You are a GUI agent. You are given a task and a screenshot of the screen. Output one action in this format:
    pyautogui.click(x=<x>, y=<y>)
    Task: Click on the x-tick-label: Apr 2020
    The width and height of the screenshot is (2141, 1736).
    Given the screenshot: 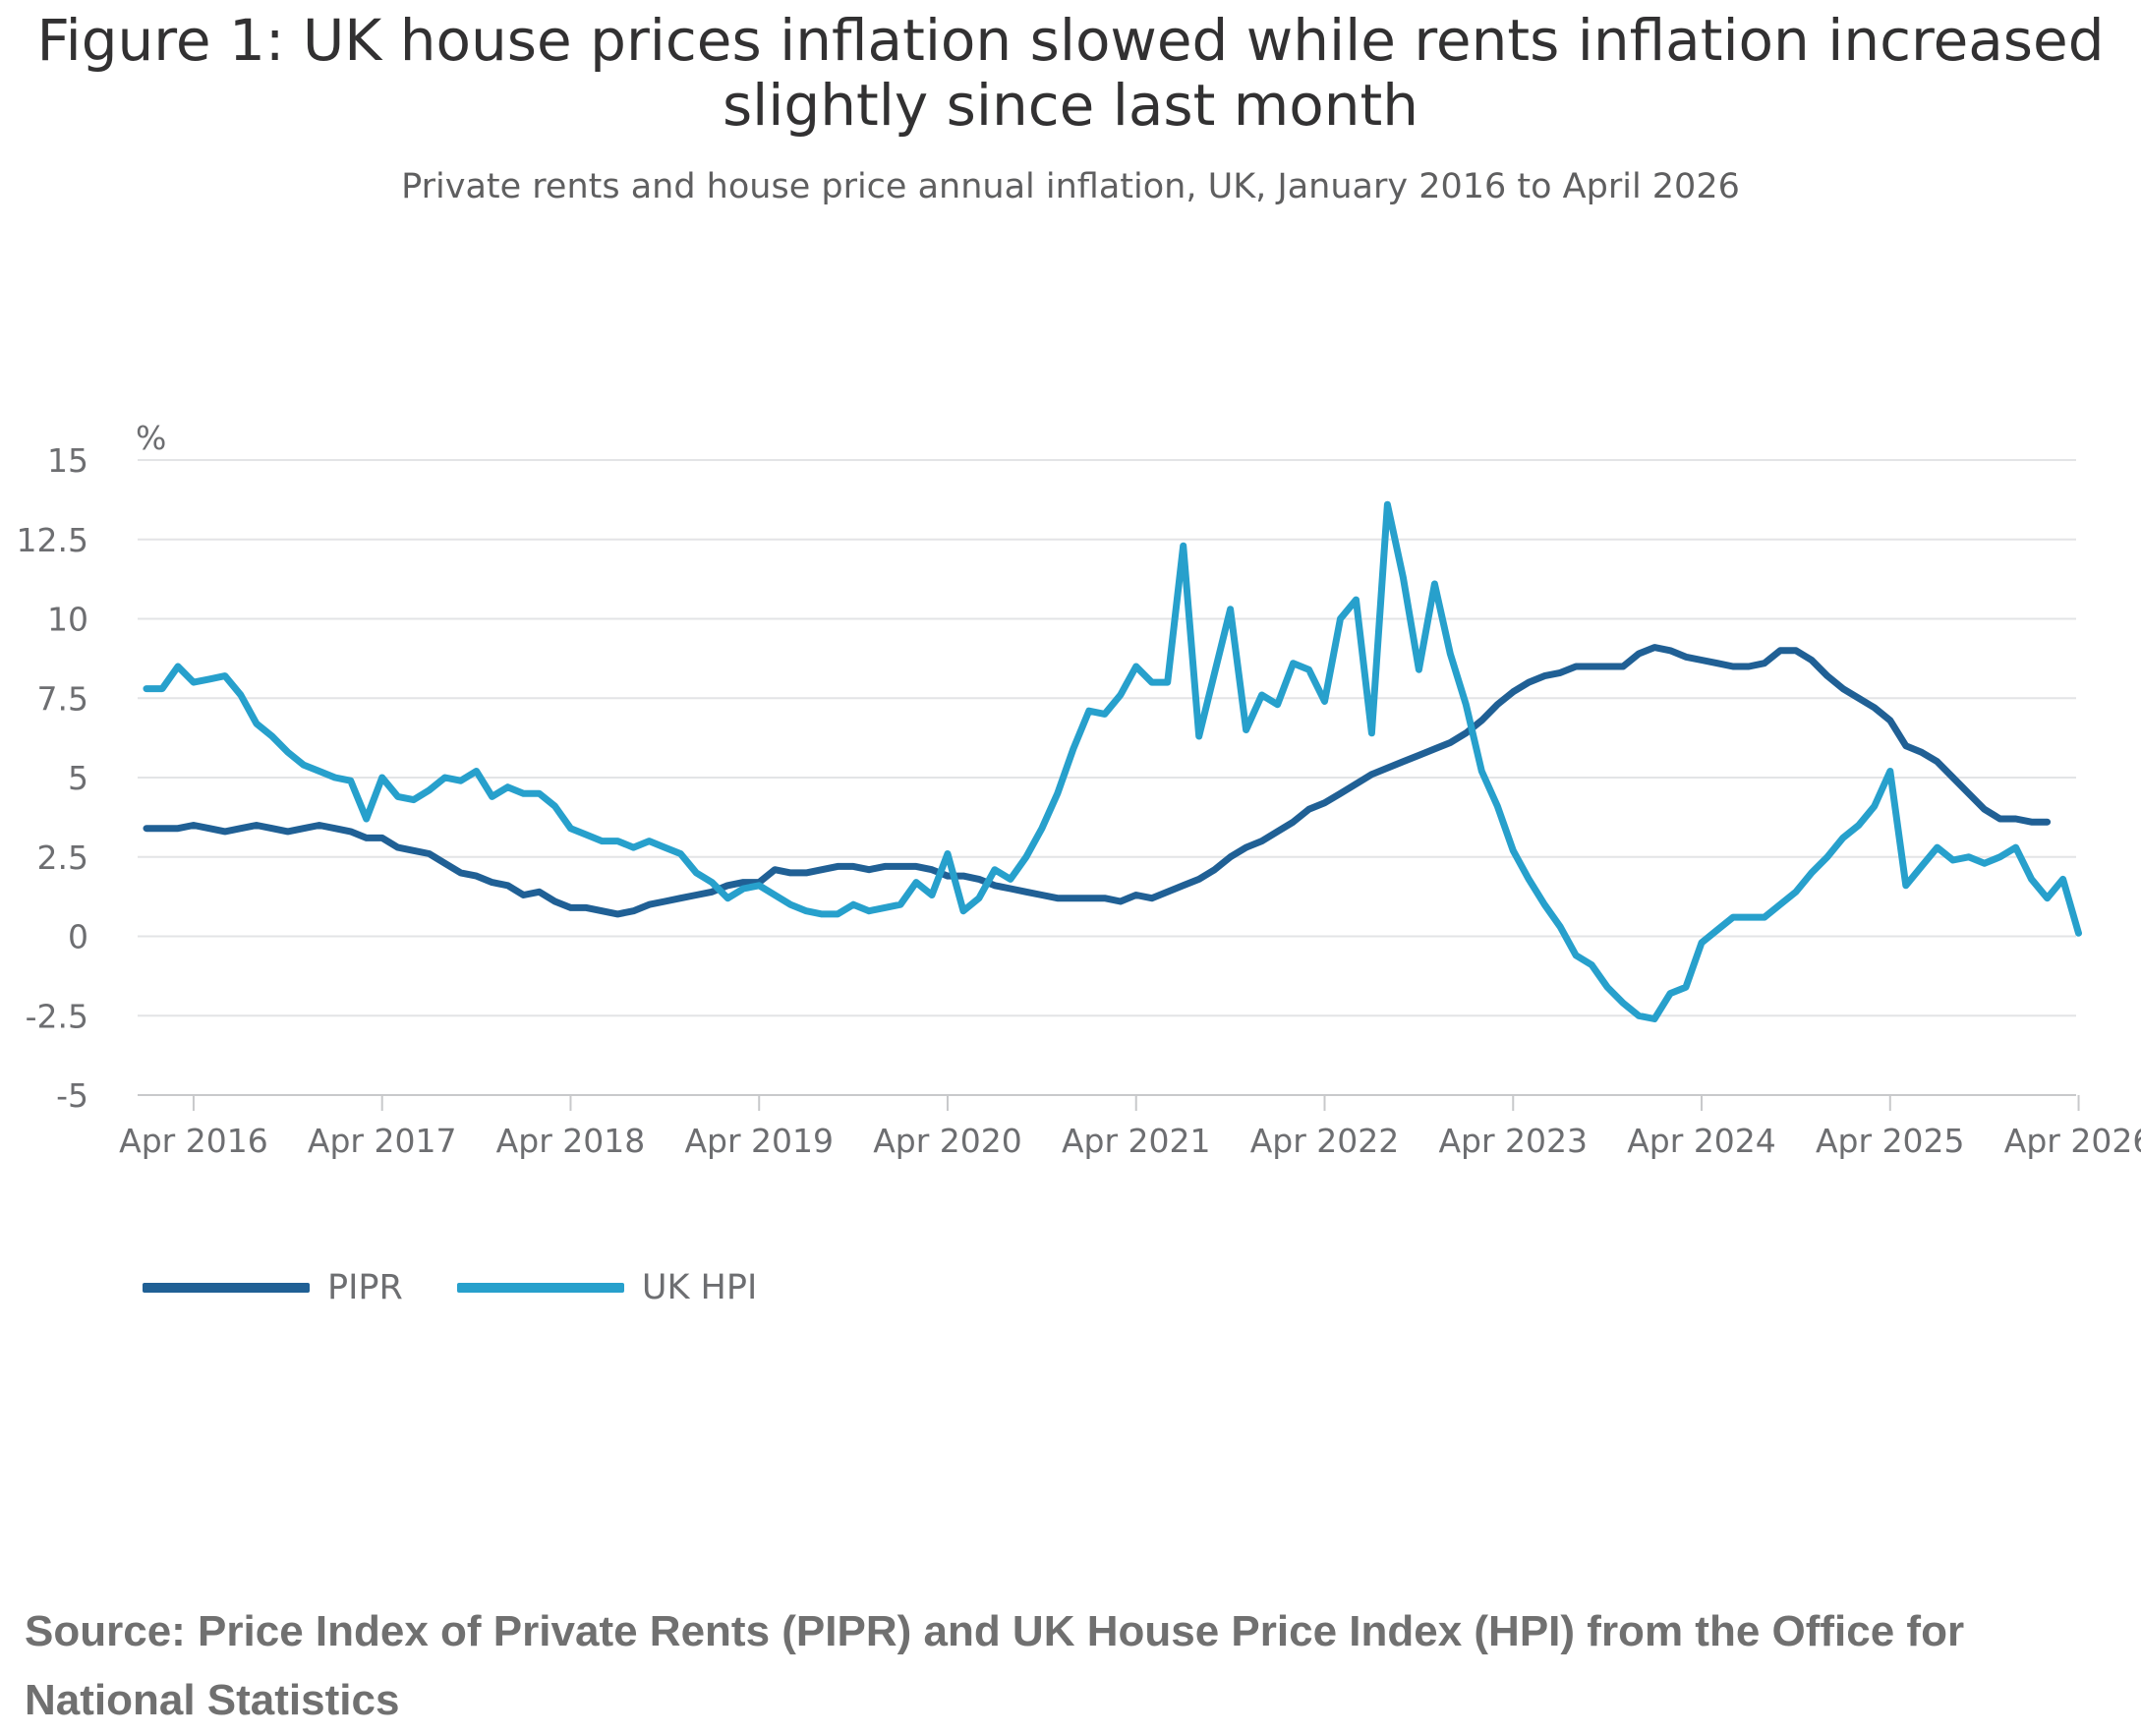 What is the action you would take?
    pyautogui.click(x=947, y=1141)
    